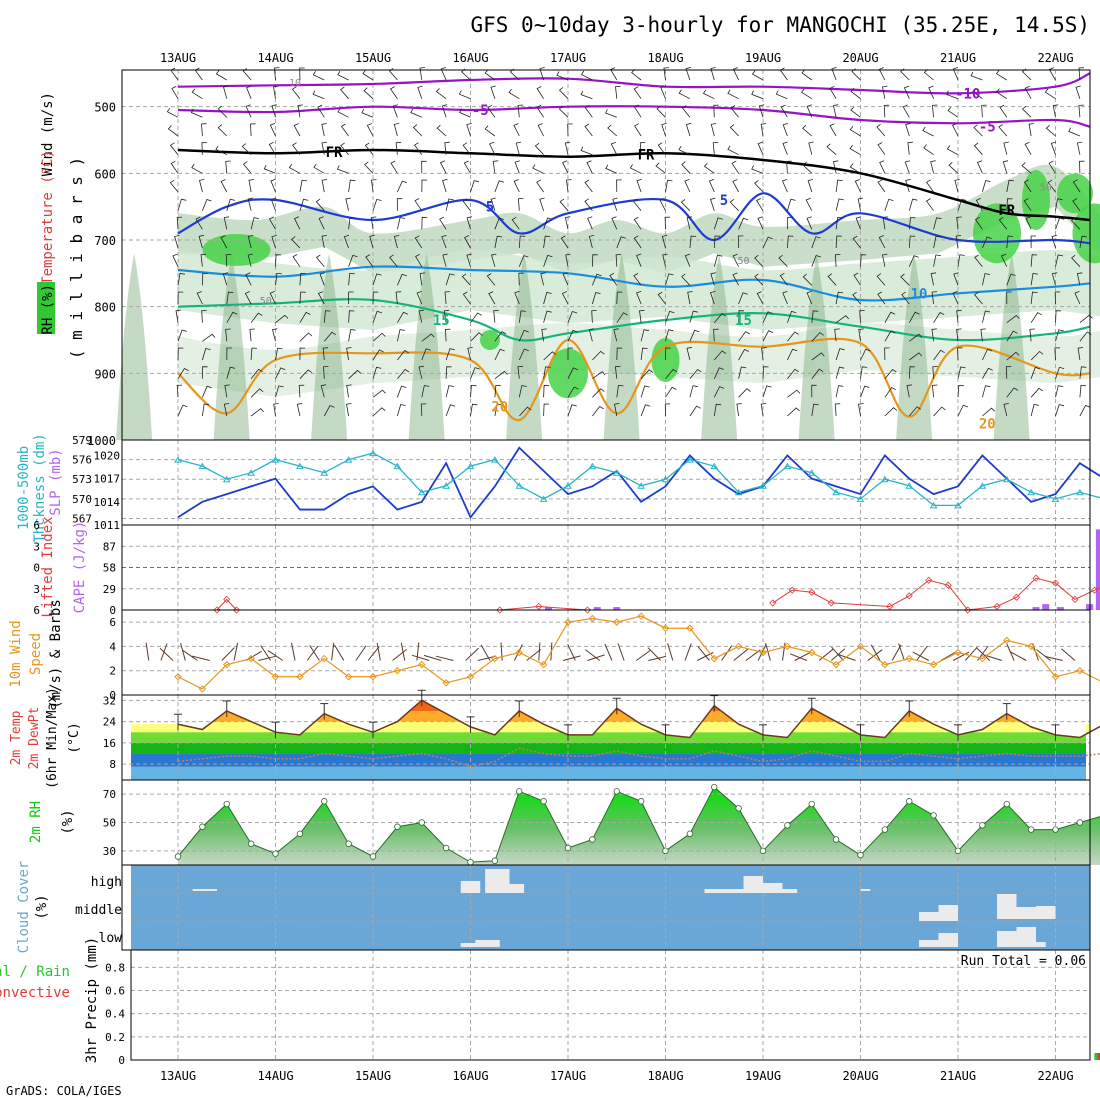 This screenshot has width=1100, height=1100. Describe the element at coordinates (82, 440) in the screenshot. I see `thickness-tick: 579` at that location.